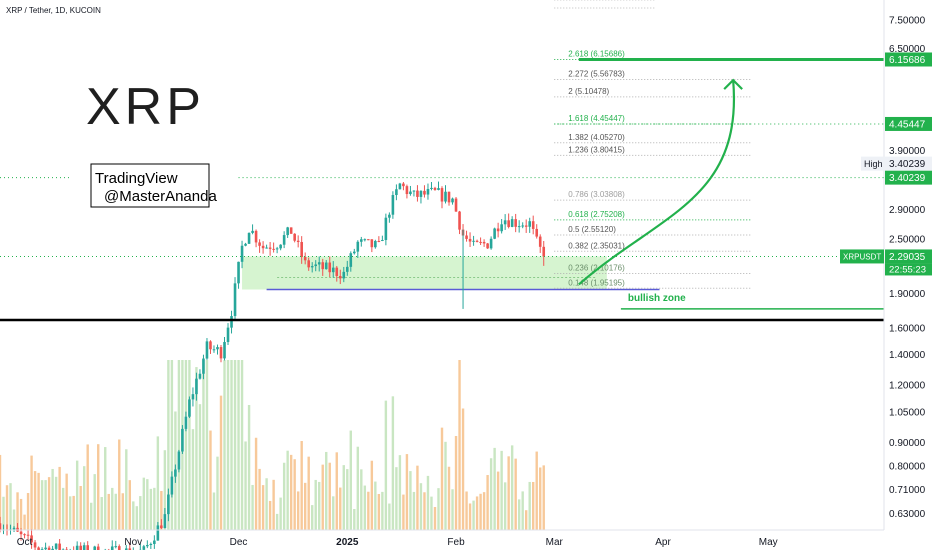  What do you see at coordinates (596, 137) in the screenshot?
I see `fib-level-label: 1.382 (4.05270)` at bounding box center [596, 137].